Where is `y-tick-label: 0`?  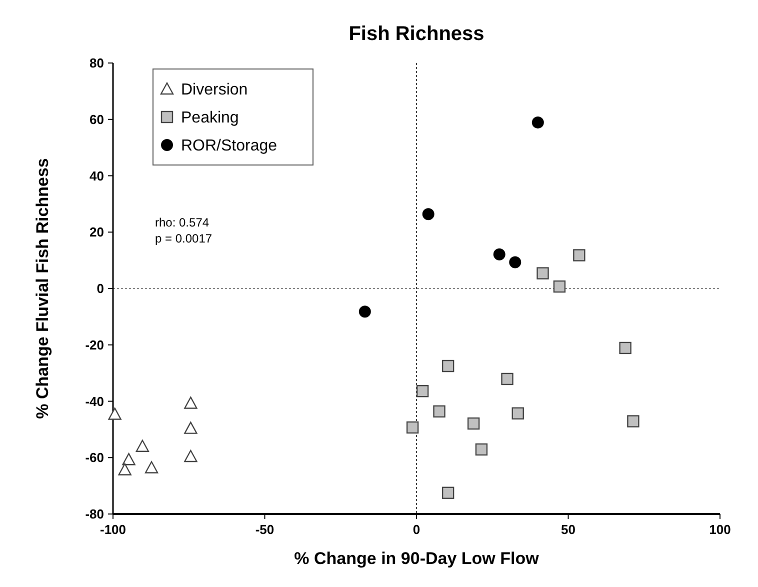
y-tick-label: 0 is located at coordinates (100, 288).